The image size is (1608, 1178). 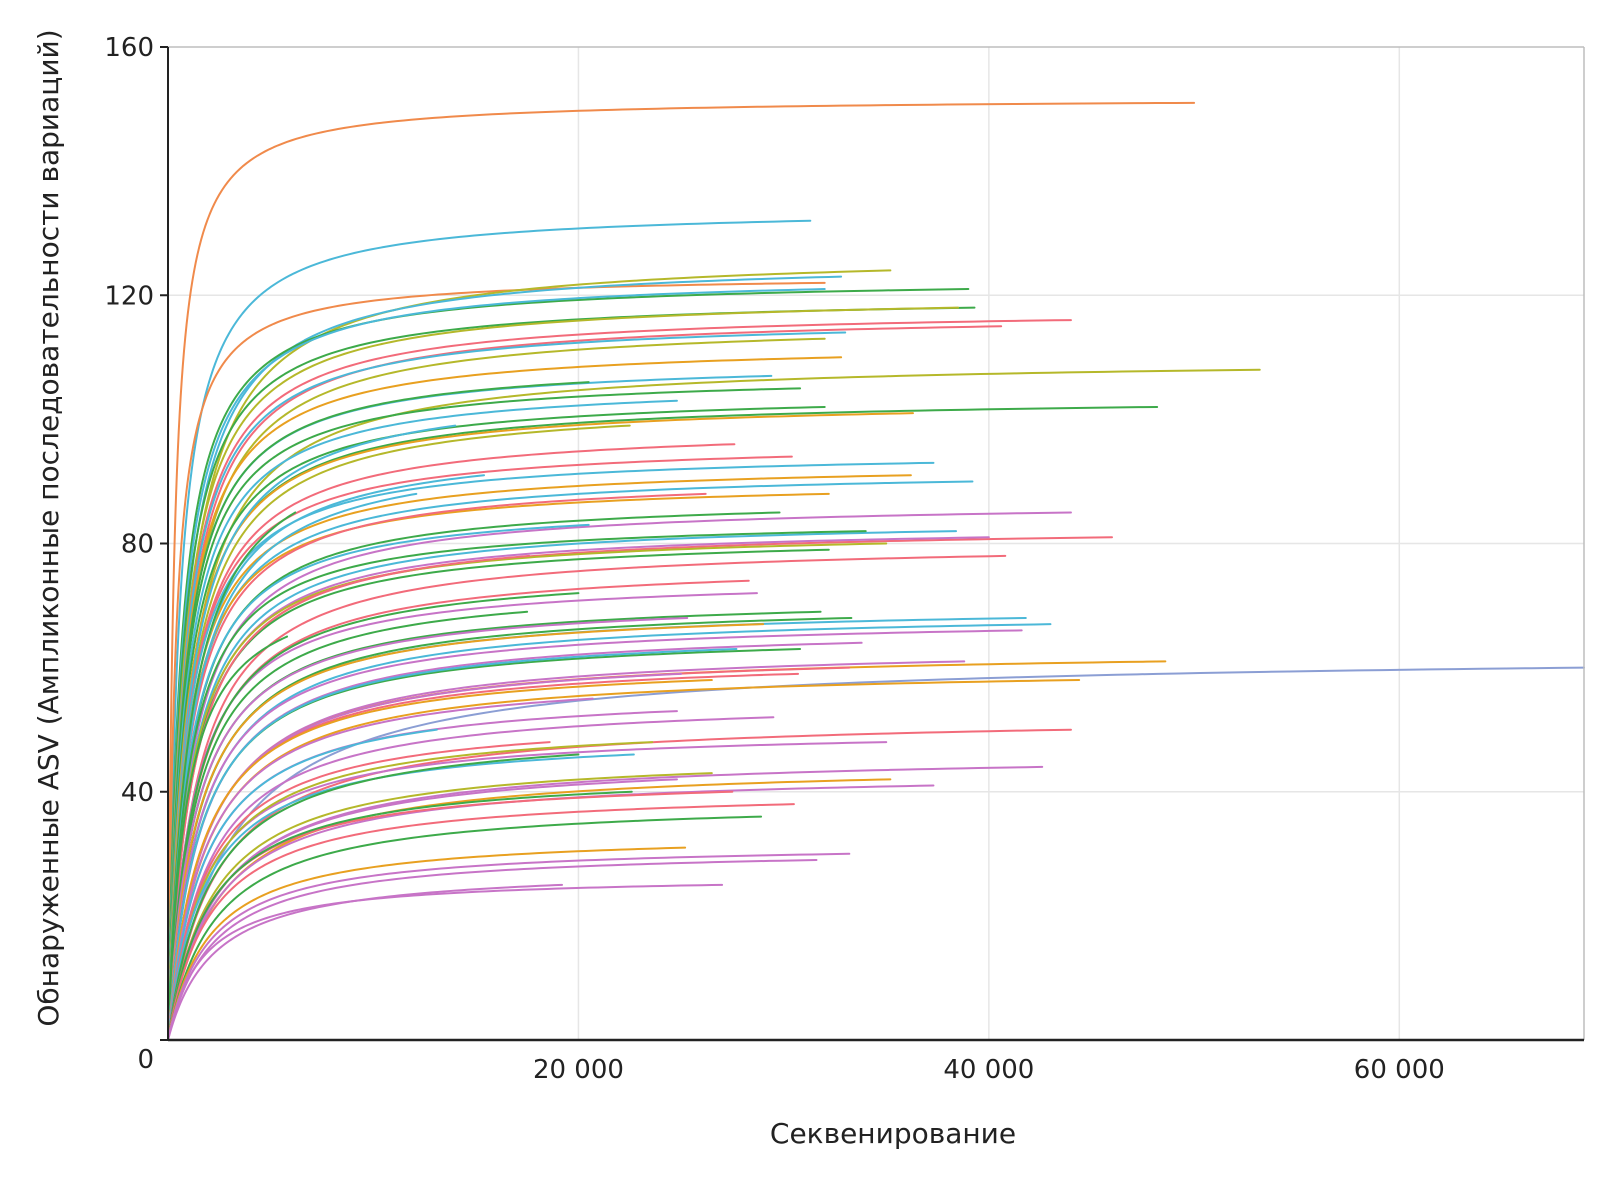 What do you see at coordinates (893, 1133) in the screenshot?
I see `x-axis-label: Секвенирование` at bounding box center [893, 1133].